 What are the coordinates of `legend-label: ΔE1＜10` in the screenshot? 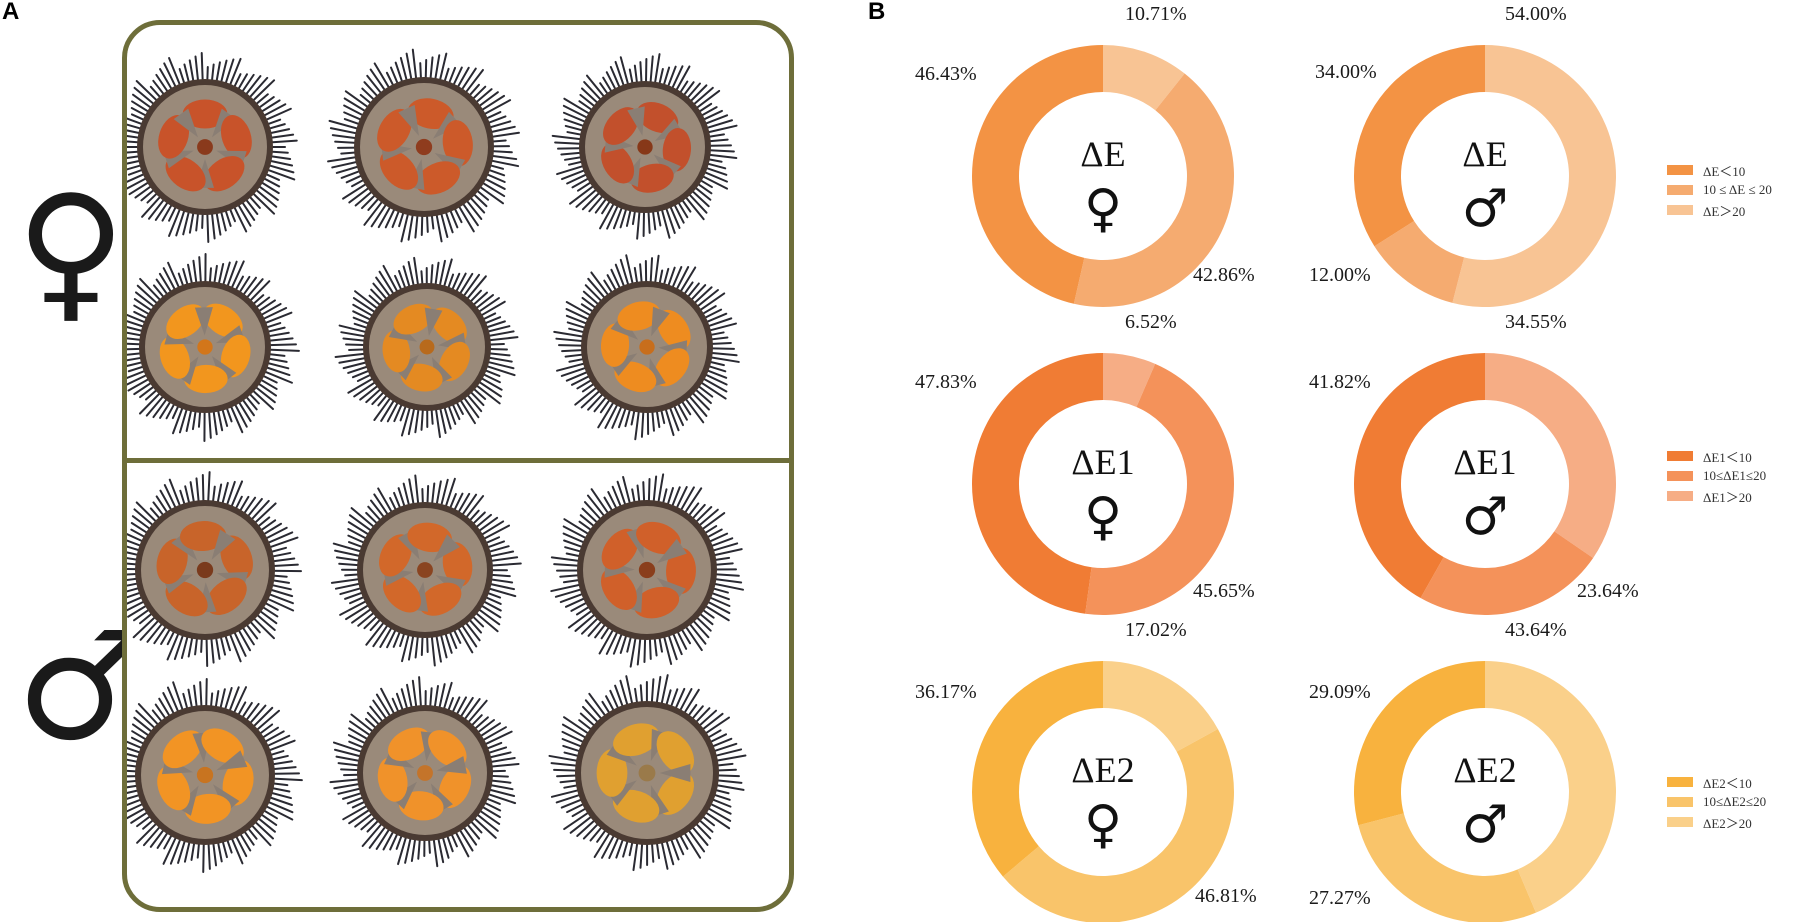 It's located at (1727, 457).